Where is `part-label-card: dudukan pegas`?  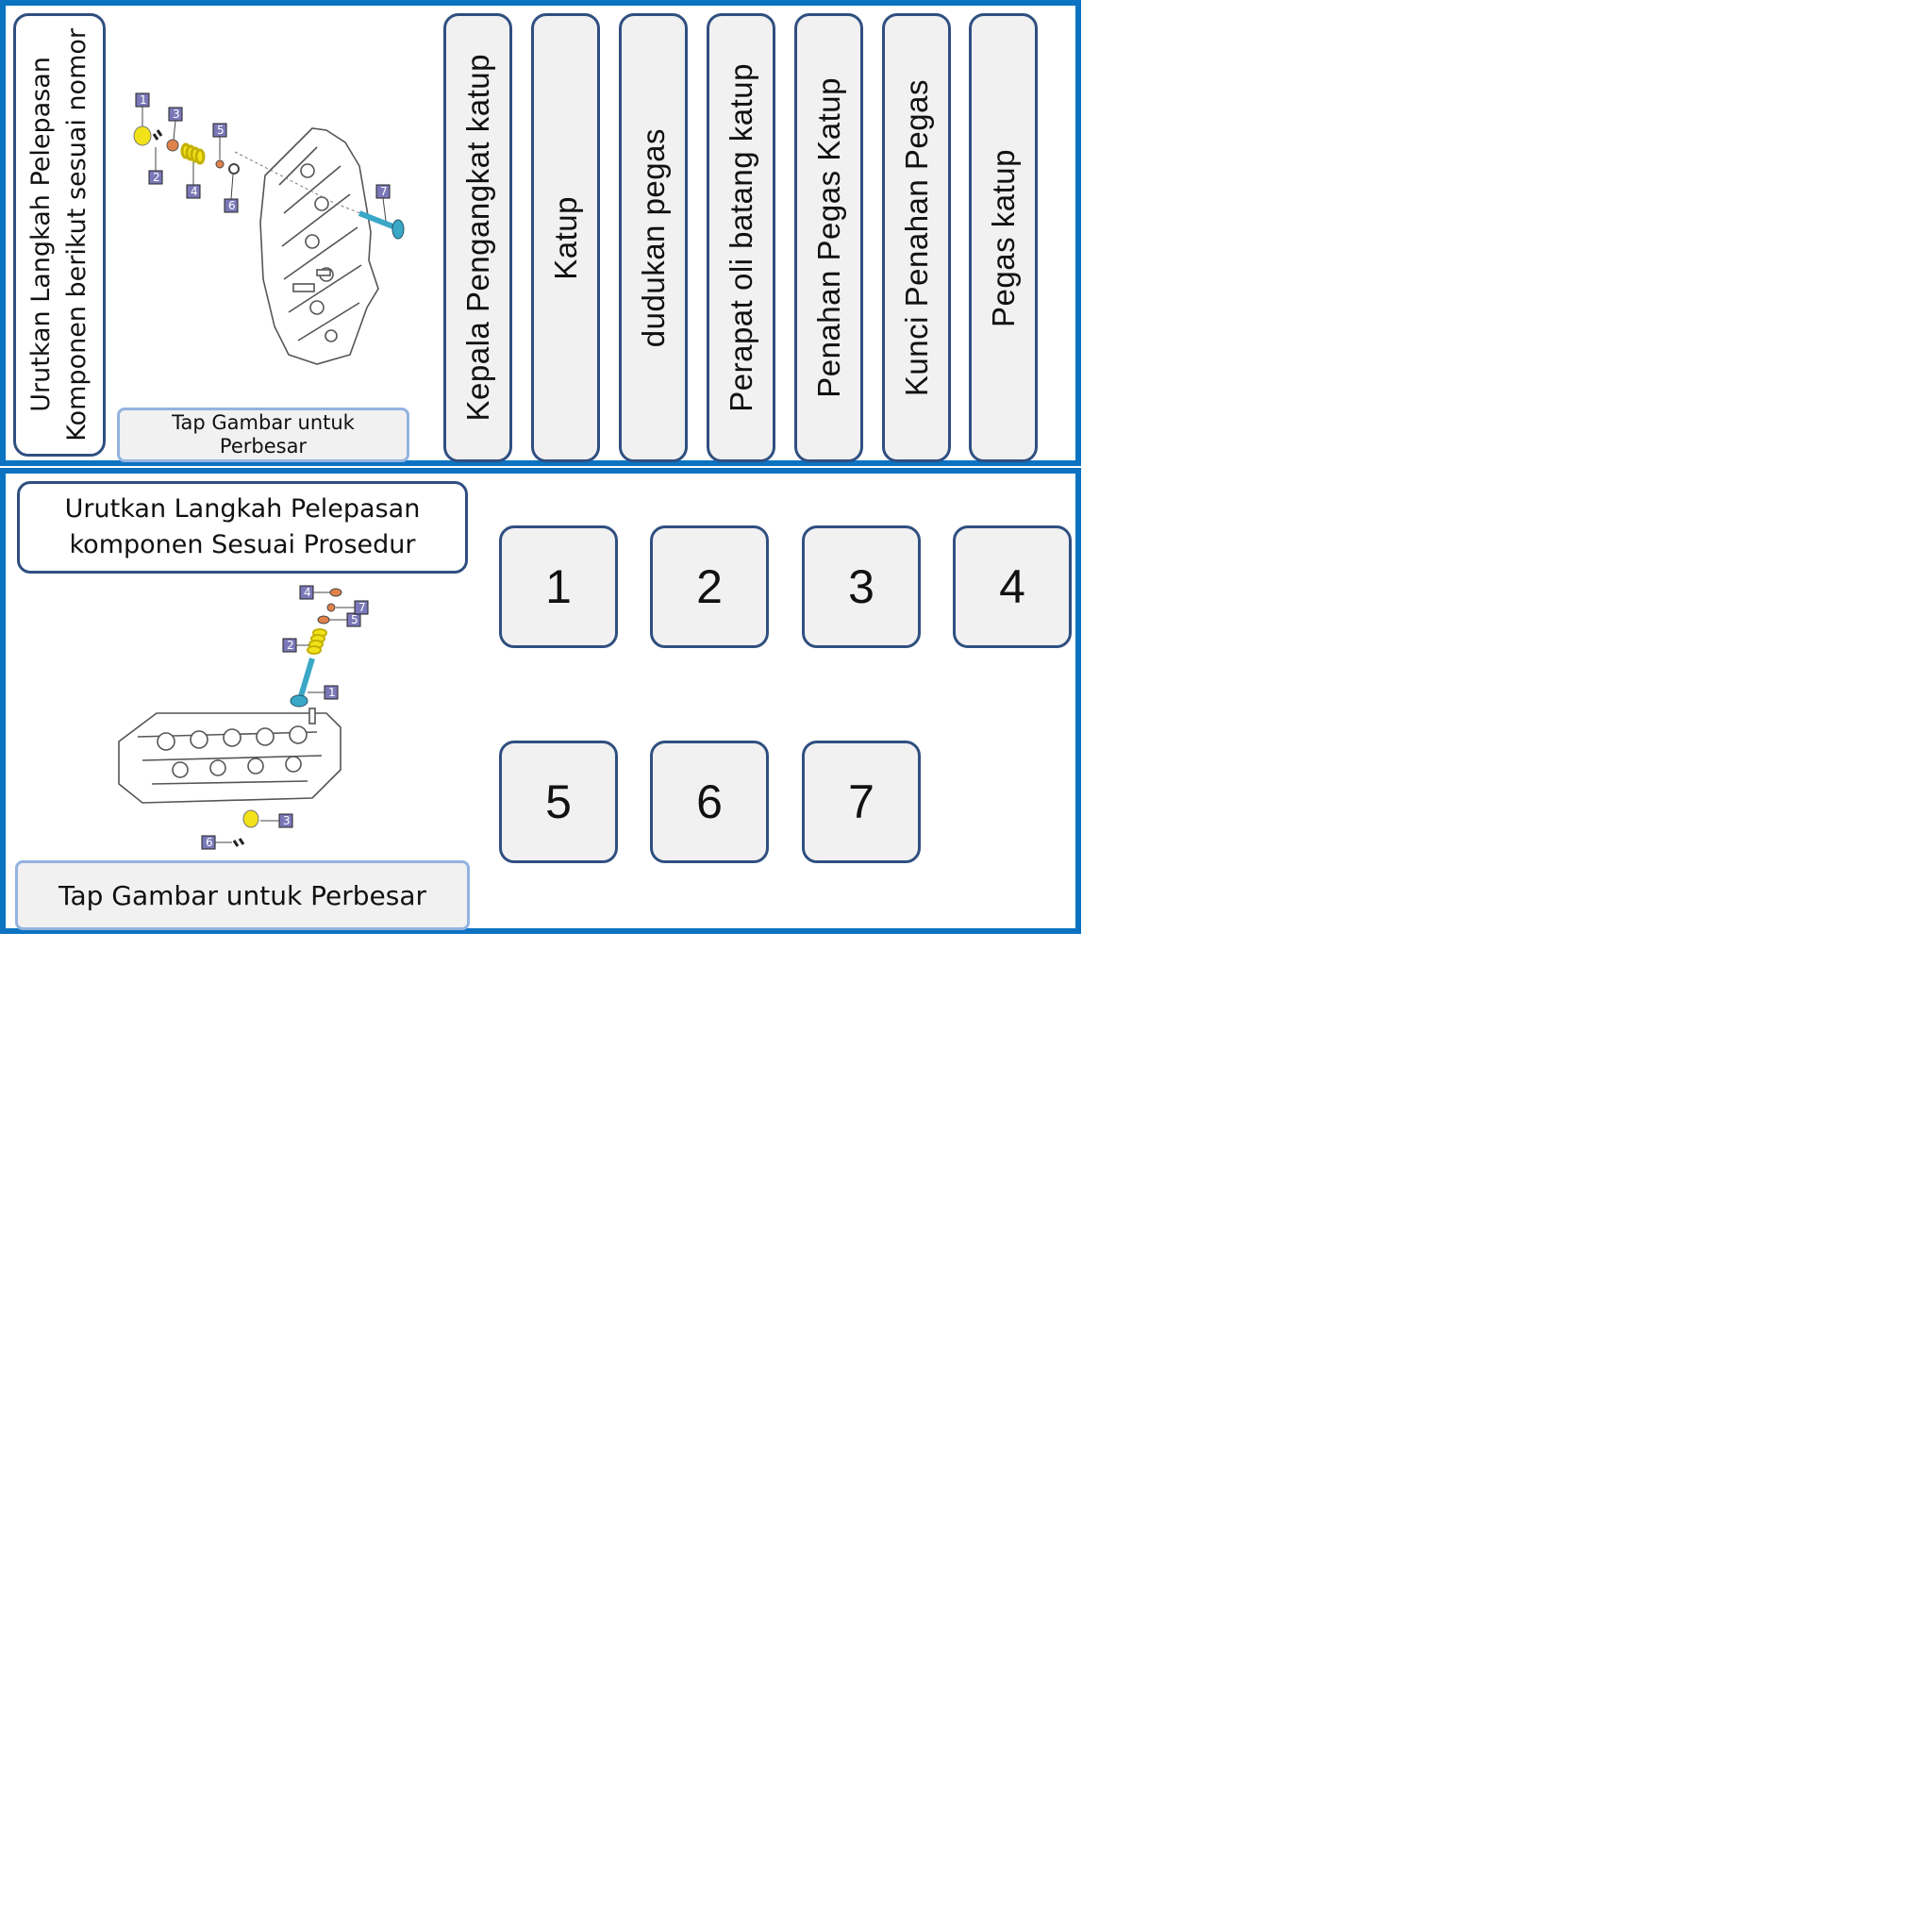
part-label-card: dudukan pegas is located at coordinates (654, 238).